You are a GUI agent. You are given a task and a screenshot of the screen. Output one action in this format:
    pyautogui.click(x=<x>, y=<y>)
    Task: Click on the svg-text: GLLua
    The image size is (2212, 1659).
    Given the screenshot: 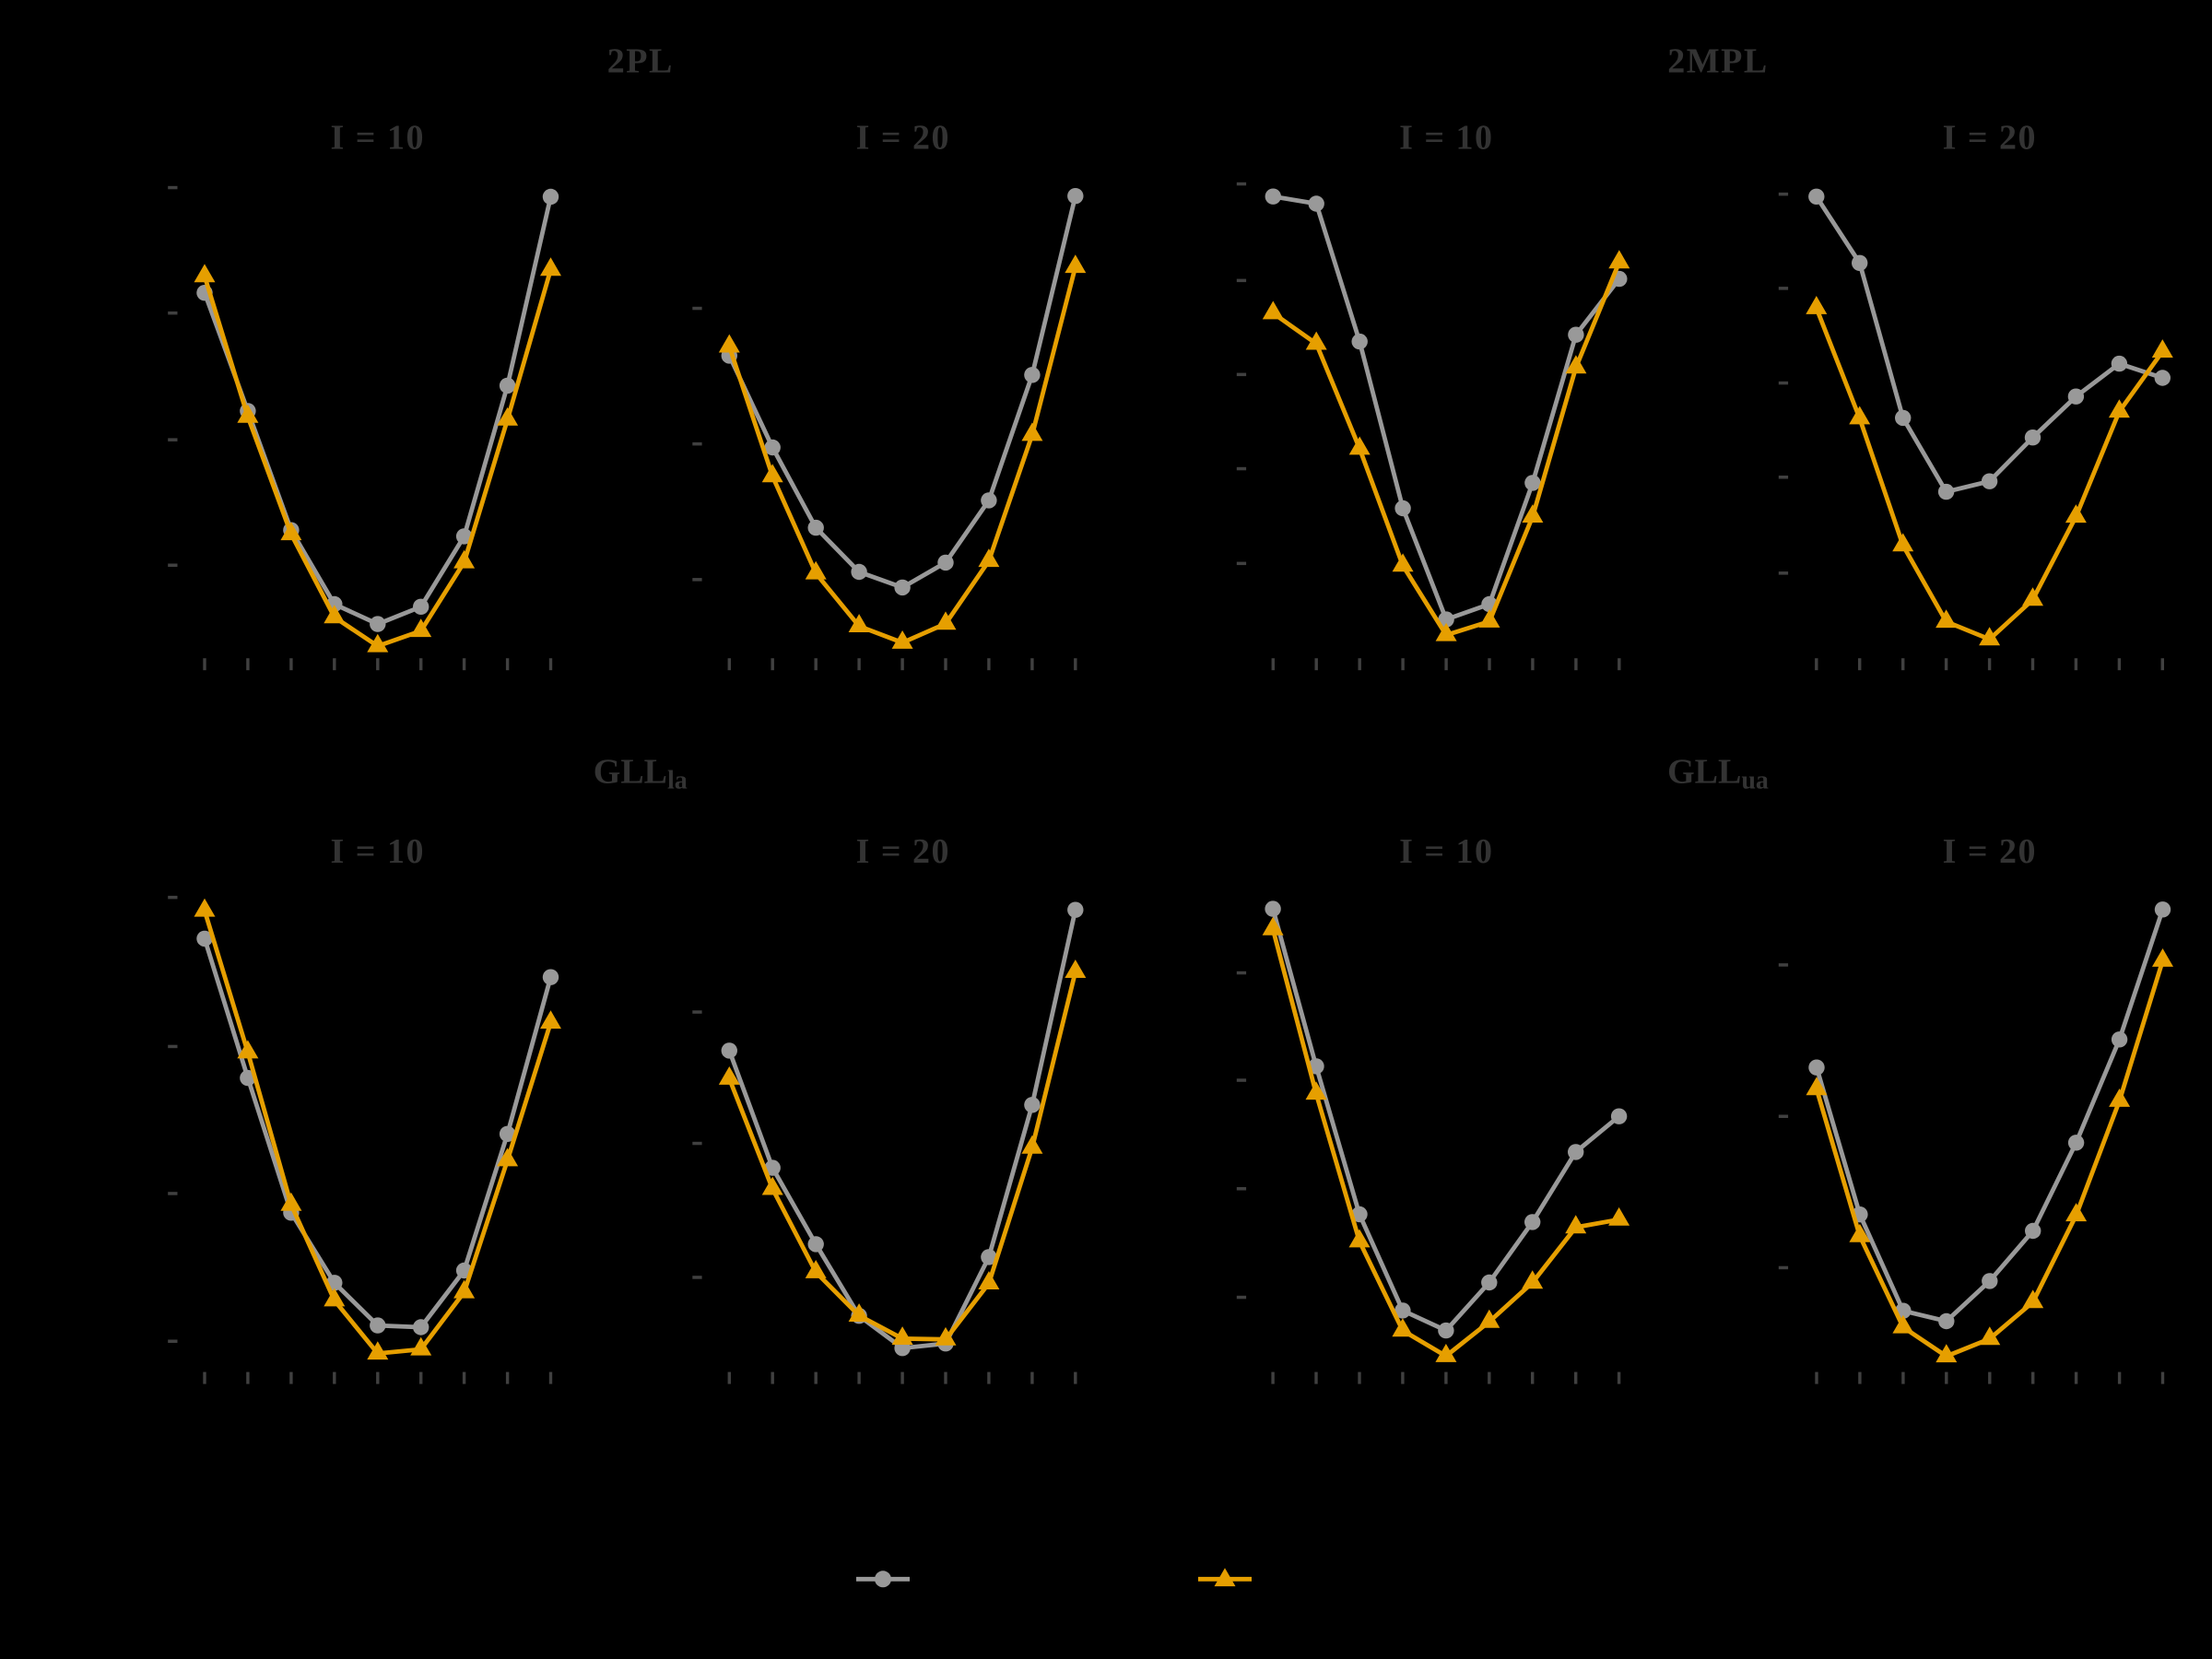 What is the action you would take?
    pyautogui.click(x=1718, y=774)
    